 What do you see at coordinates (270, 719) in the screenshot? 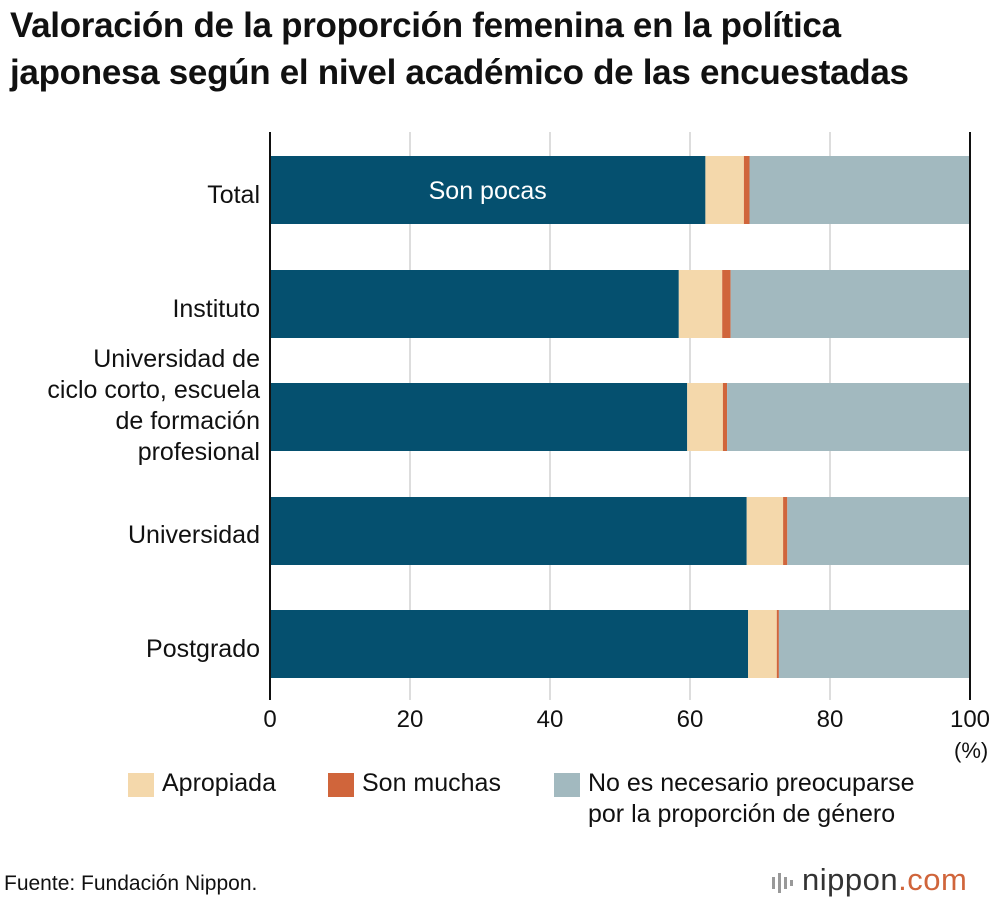
I see `x-tick-0: 0` at bounding box center [270, 719].